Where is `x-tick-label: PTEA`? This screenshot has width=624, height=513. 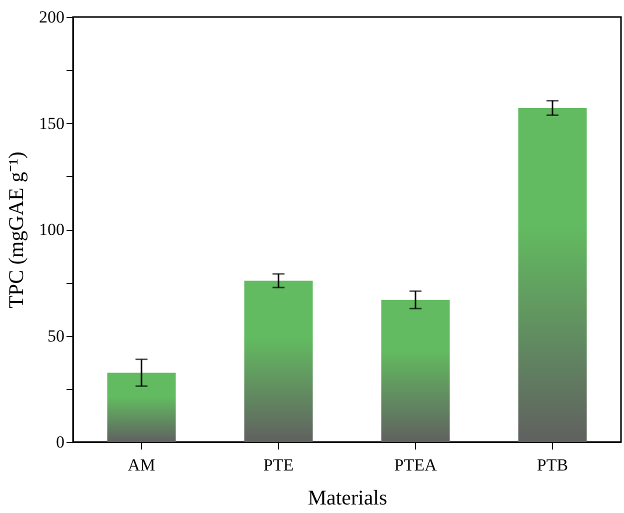 x-tick-label: PTEA is located at coordinates (416, 465).